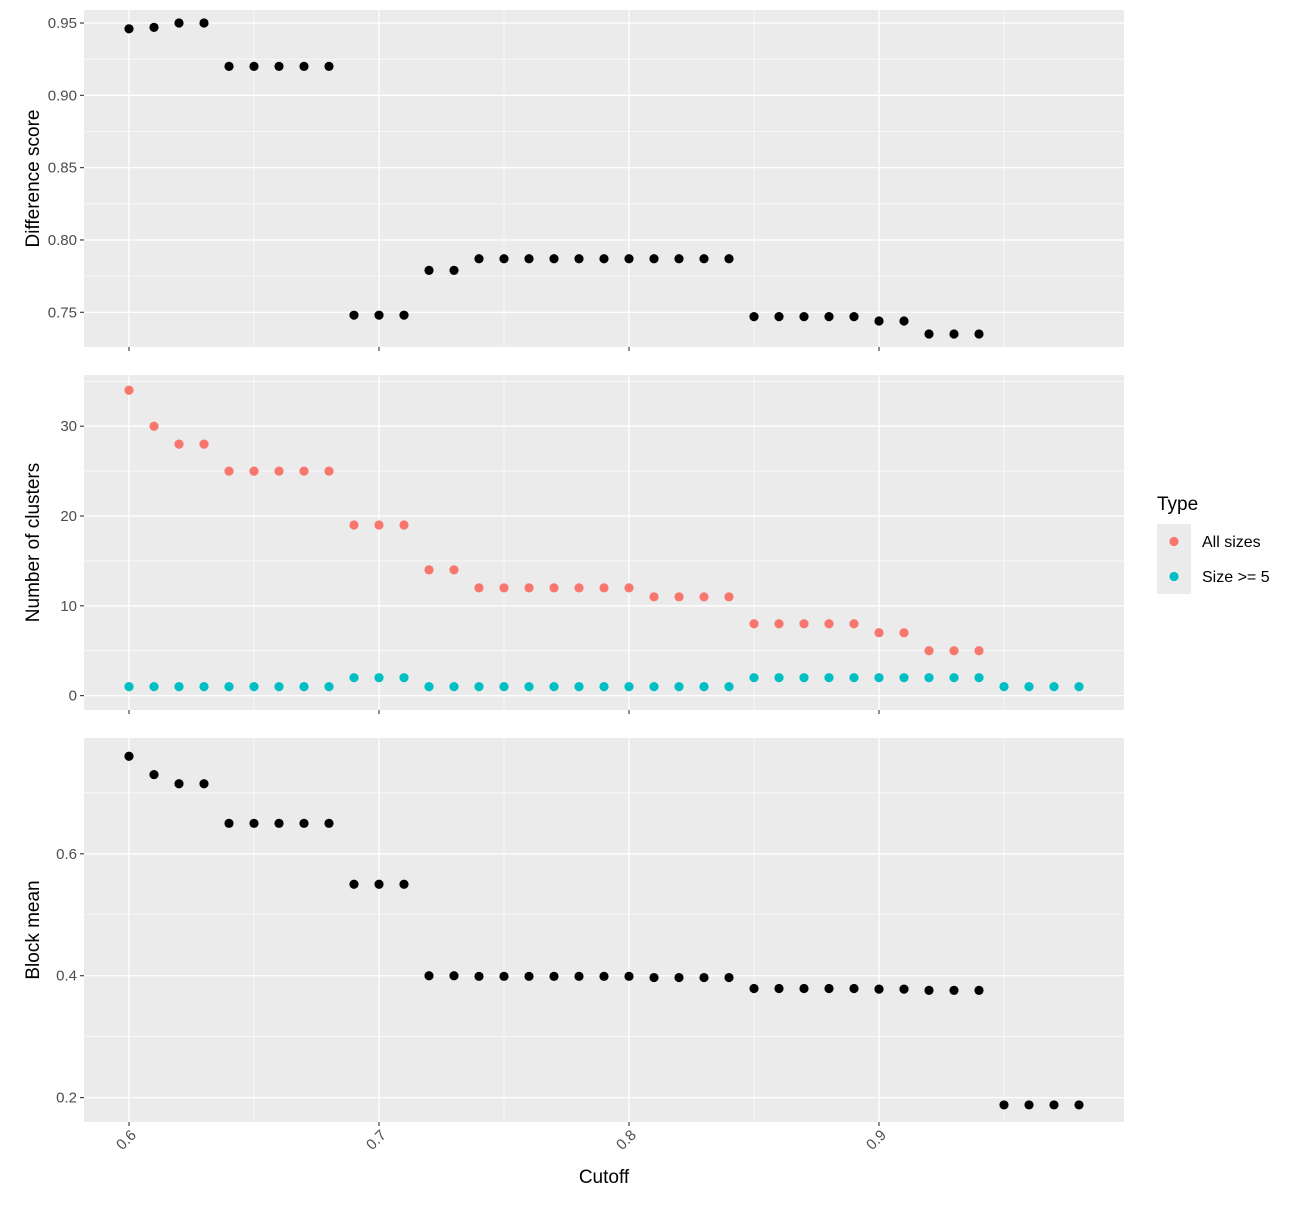  What do you see at coordinates (68, 606) in the screenshot?
I see `y-tick-label: 10` at bounding box center [68, 606].